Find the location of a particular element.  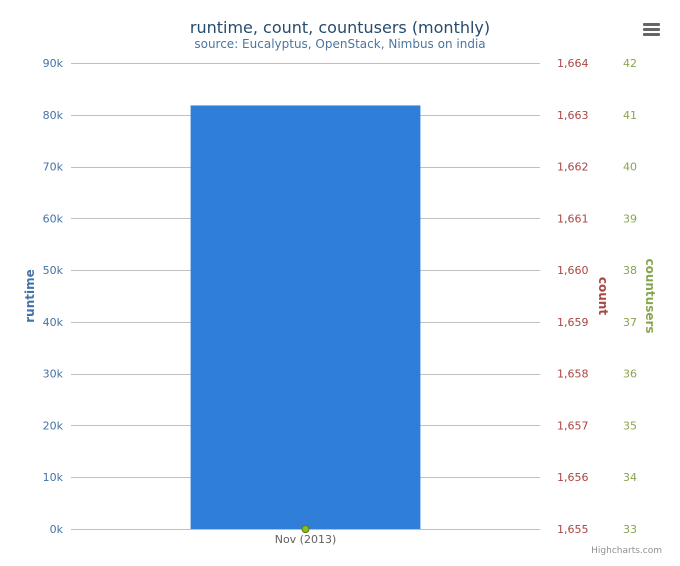

runtime-tick-label: 30k is located at coordinates (53, 374).